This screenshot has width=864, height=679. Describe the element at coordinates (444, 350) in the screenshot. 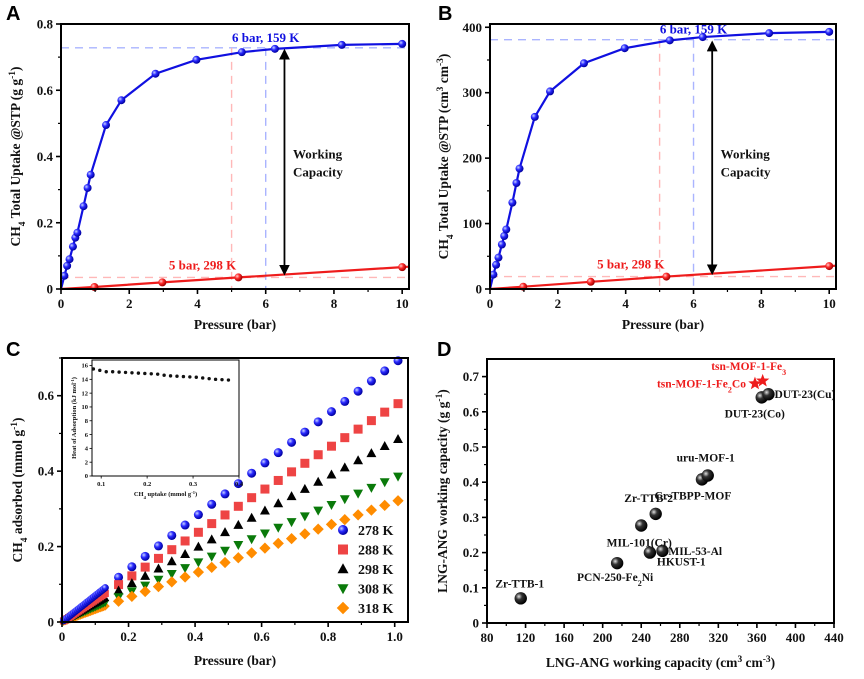

I see `panel-letter-d: D` at that location.